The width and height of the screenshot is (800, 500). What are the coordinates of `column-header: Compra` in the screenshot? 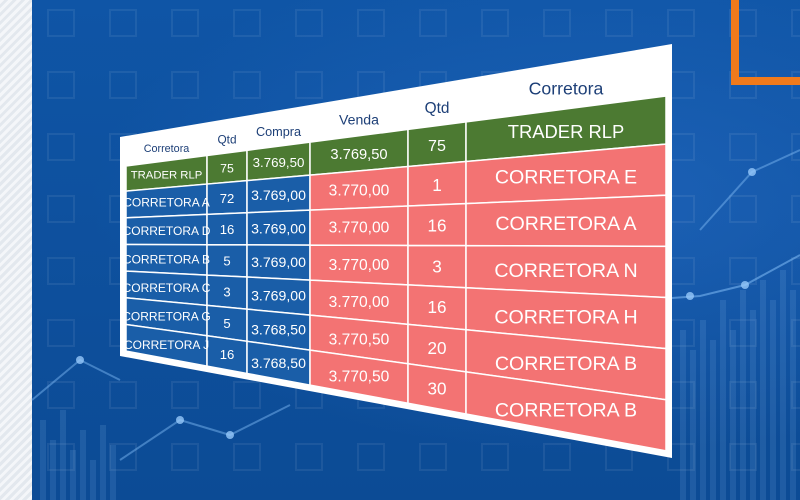 It's located at (279, 132).